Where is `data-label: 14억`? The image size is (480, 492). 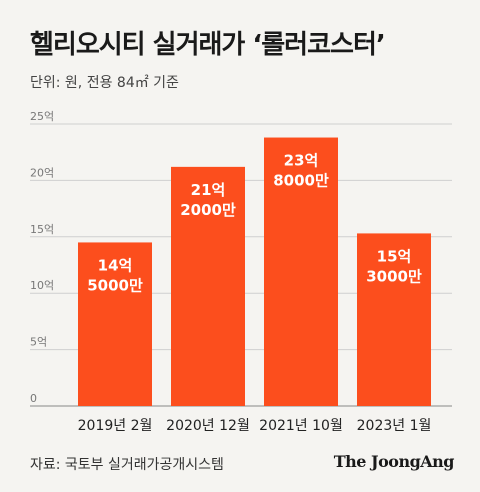 data-label: 14억 is located at coordinates (115, 265).